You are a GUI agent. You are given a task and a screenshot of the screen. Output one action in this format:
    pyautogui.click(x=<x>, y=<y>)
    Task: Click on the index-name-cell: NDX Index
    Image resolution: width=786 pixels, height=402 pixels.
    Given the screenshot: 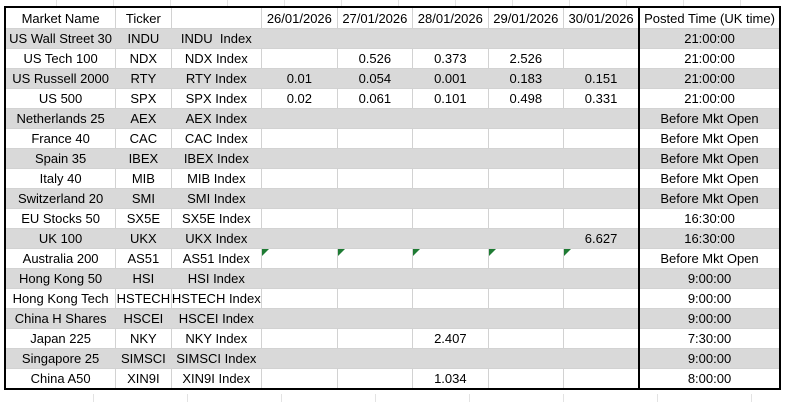 What is the action you would take?
    pyautogui.click(x=216, y=58)
    